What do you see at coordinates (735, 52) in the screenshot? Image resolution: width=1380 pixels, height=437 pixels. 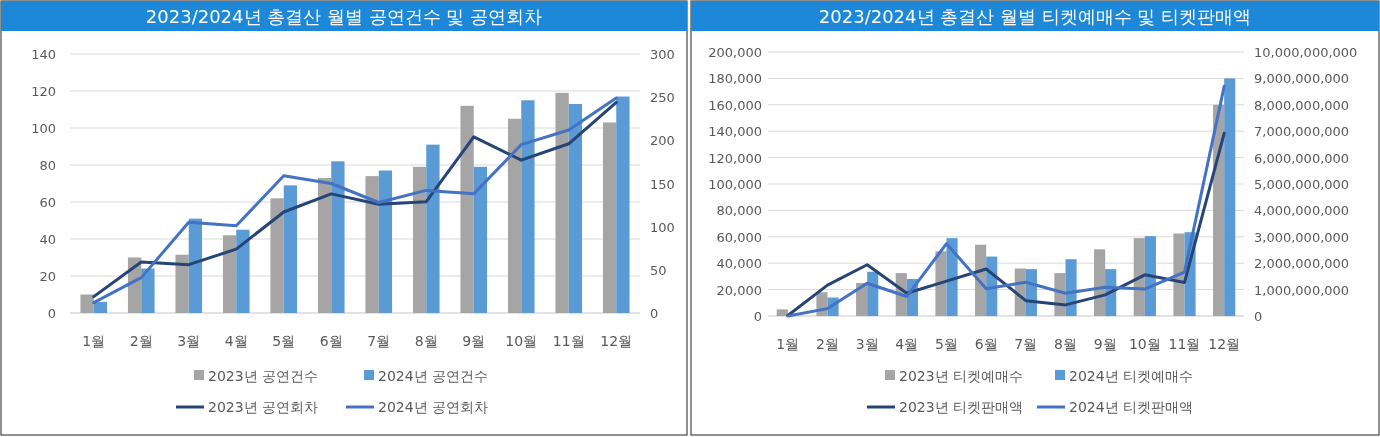 I see `y-tick-label: 200,000` at bounding box center [735, 52].